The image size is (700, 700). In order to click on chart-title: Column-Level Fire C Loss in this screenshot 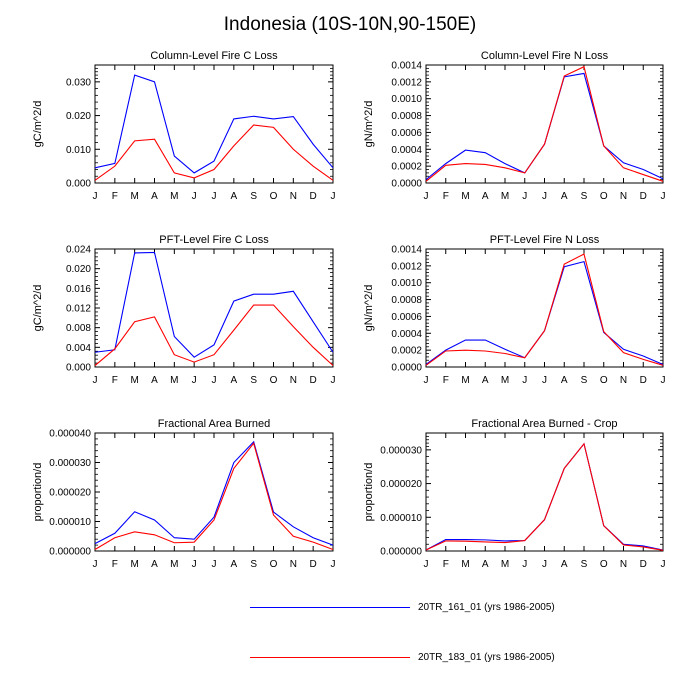, I will do `click(214, 56)`.